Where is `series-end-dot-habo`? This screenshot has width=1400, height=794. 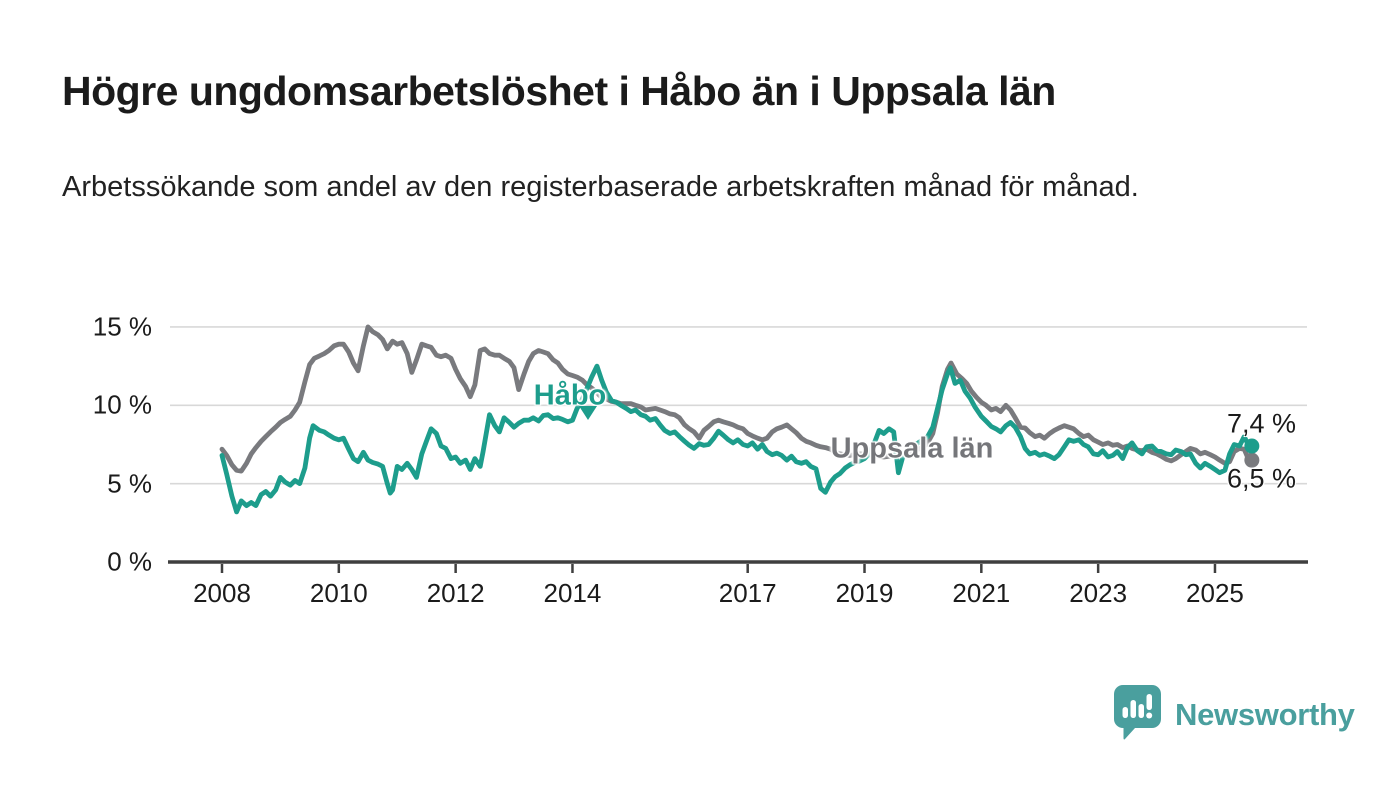
series-end-dot-habo is located at coordinates (1252, 446).